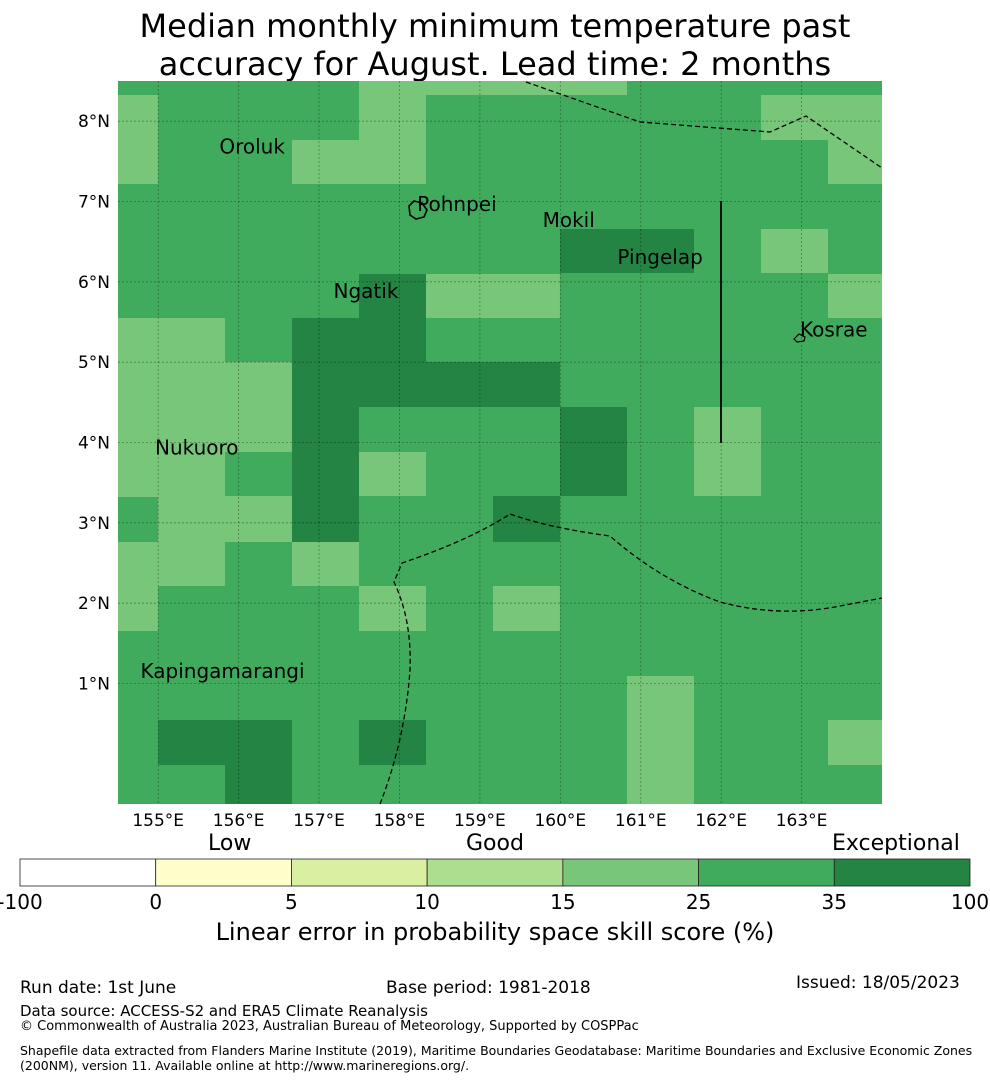 The width and height of the screenshot is (990, 1080). Describe the element at coordinates (94, 203) in the screenshot. I see `y-tick-label: 7°N` at that location.